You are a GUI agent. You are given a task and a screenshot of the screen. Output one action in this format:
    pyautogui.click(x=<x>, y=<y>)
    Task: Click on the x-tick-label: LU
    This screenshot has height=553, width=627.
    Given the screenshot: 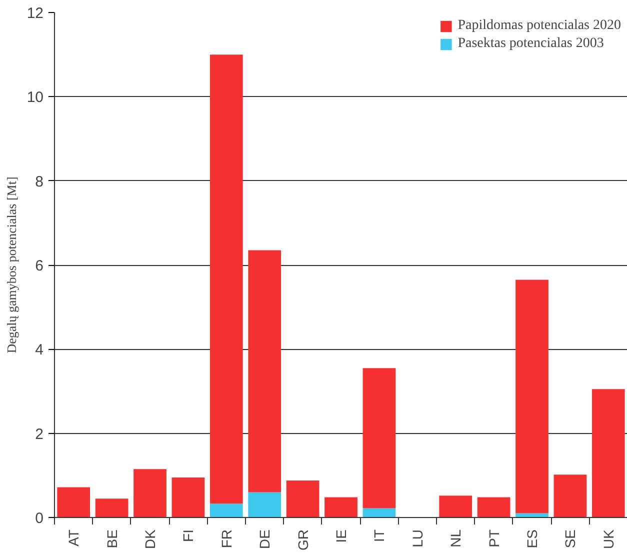 What is the action you would take?
    pyautogui.click(x=417, y=538)
    